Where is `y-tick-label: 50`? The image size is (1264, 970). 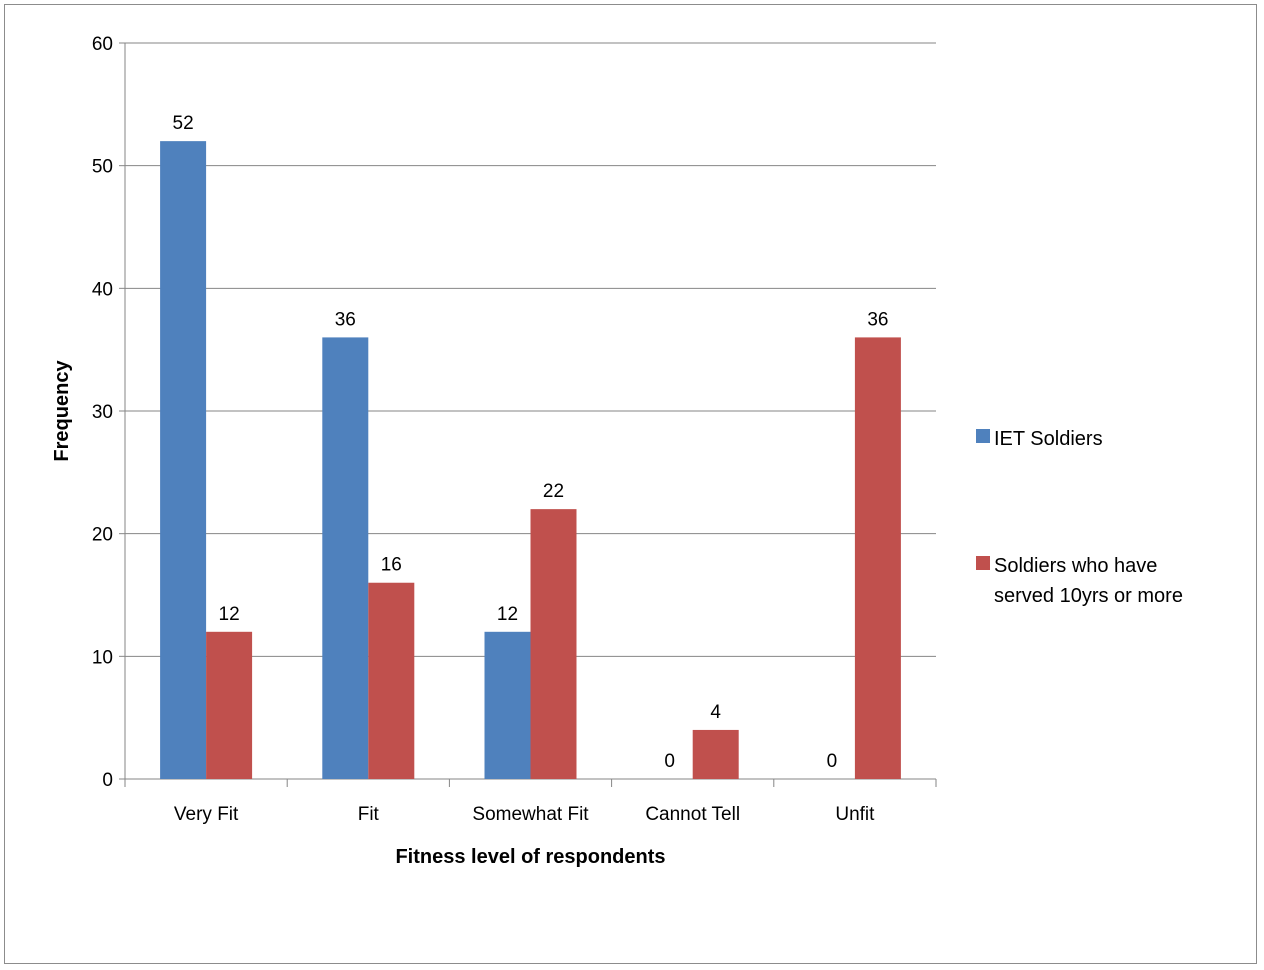
y-tick-label: 50 is located at coordinates (102, 167).